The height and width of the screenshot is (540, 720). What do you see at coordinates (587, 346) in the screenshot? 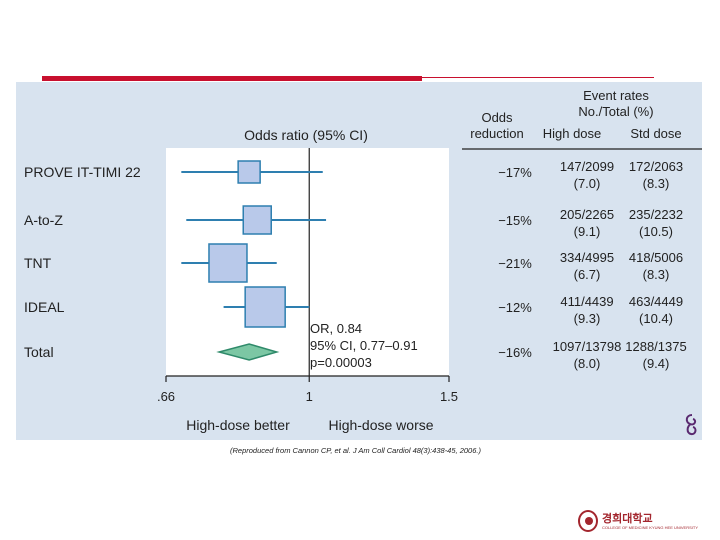
I see `total-high-dose-events: 1097/13798` at bounding box center [587, 346].